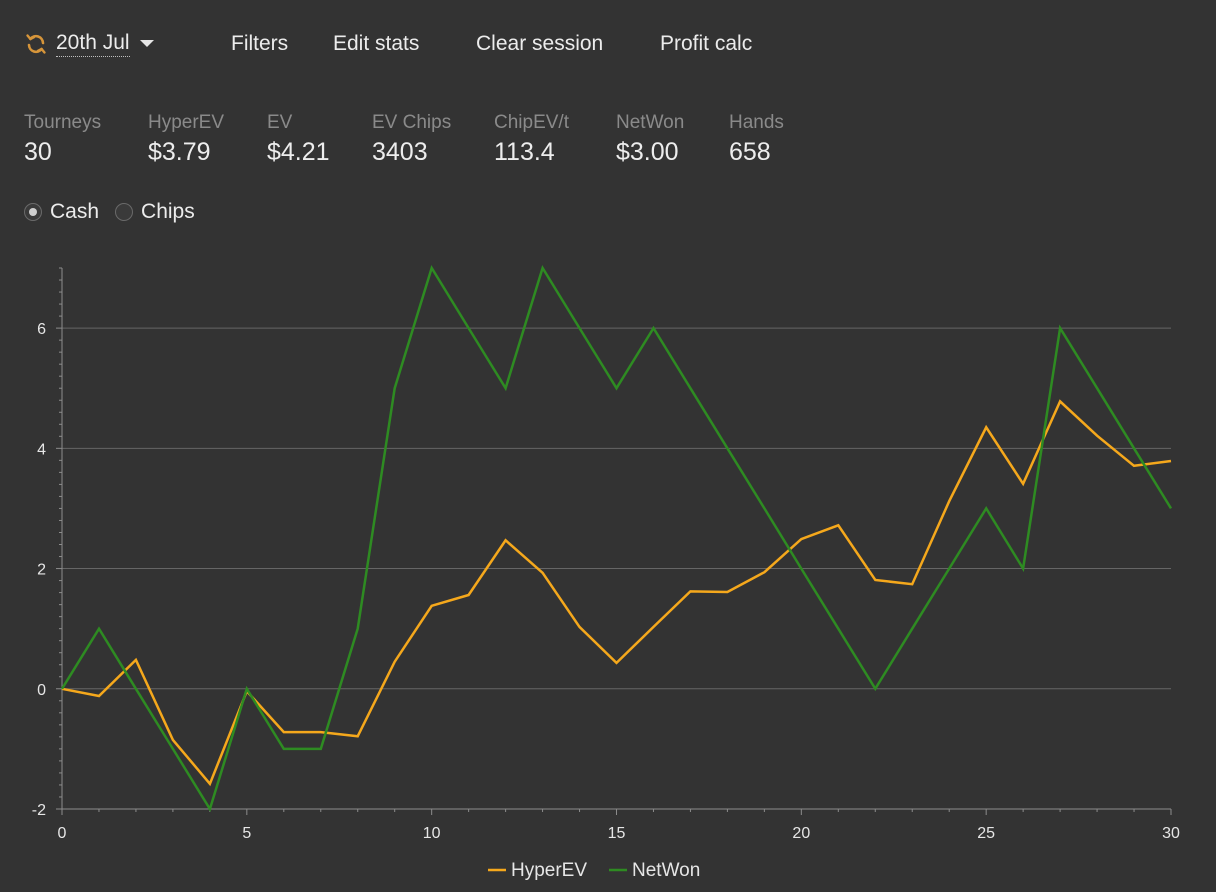  Describe the element at coordinates (298, 152) in the screenshot. I see `stat-value: $4.21` at that location.